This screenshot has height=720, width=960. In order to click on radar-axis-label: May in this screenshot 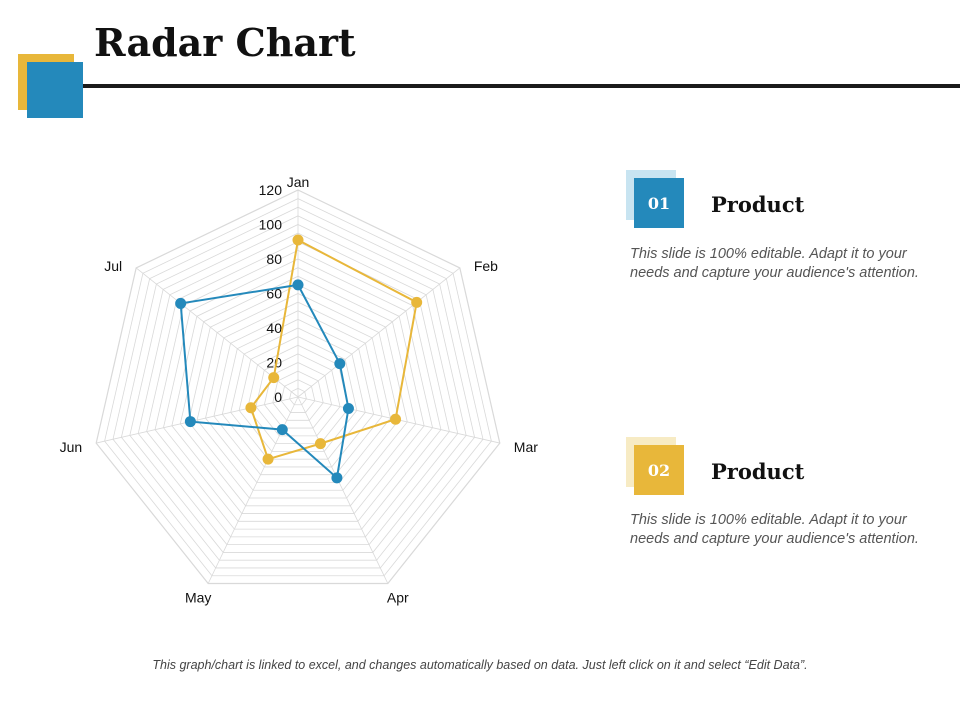, I will do `click(198, 598)`.